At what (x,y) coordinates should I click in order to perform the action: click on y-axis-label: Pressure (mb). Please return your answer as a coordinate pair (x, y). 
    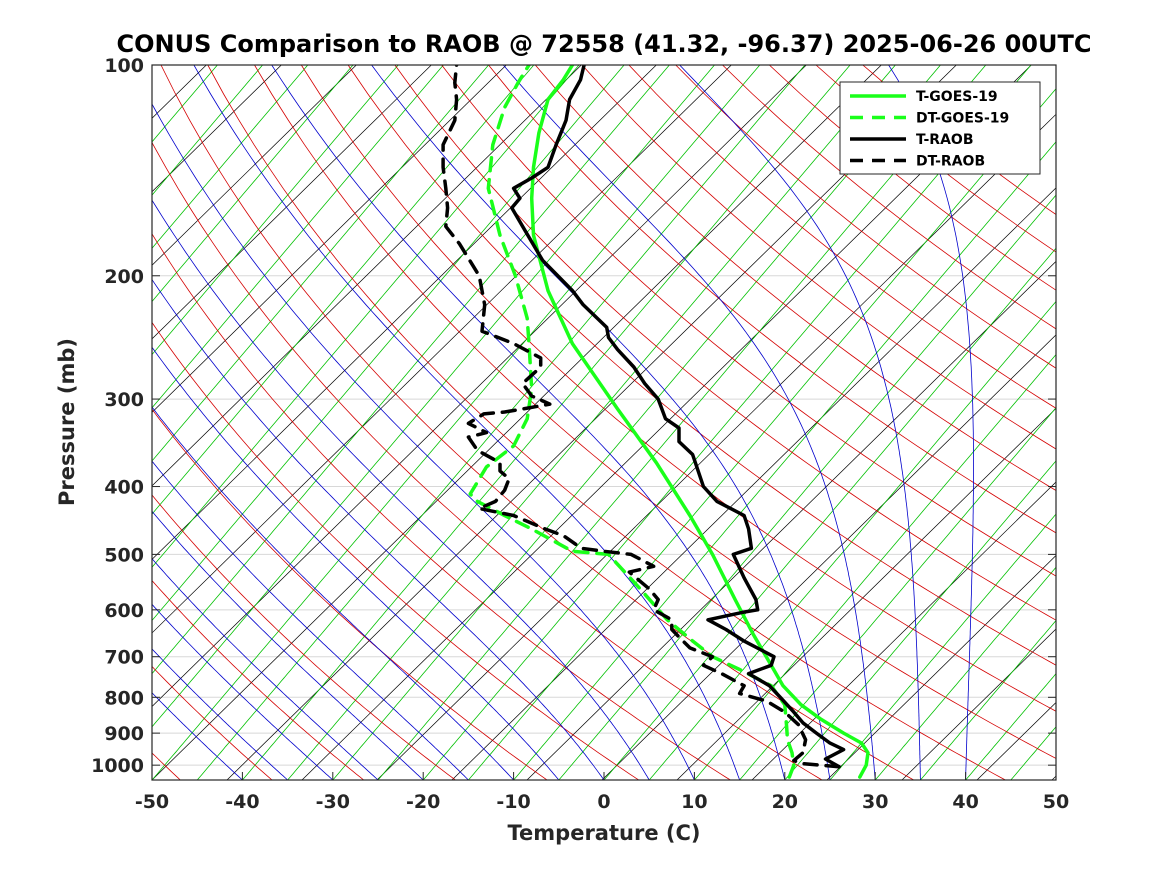
    Looking at the image, I should click on (67, 422).